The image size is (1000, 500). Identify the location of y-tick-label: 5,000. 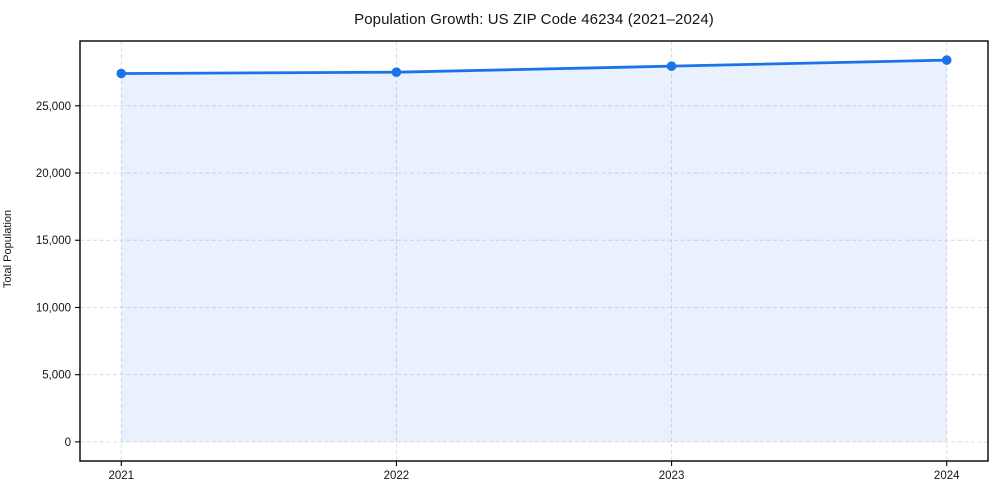
(56, 376).